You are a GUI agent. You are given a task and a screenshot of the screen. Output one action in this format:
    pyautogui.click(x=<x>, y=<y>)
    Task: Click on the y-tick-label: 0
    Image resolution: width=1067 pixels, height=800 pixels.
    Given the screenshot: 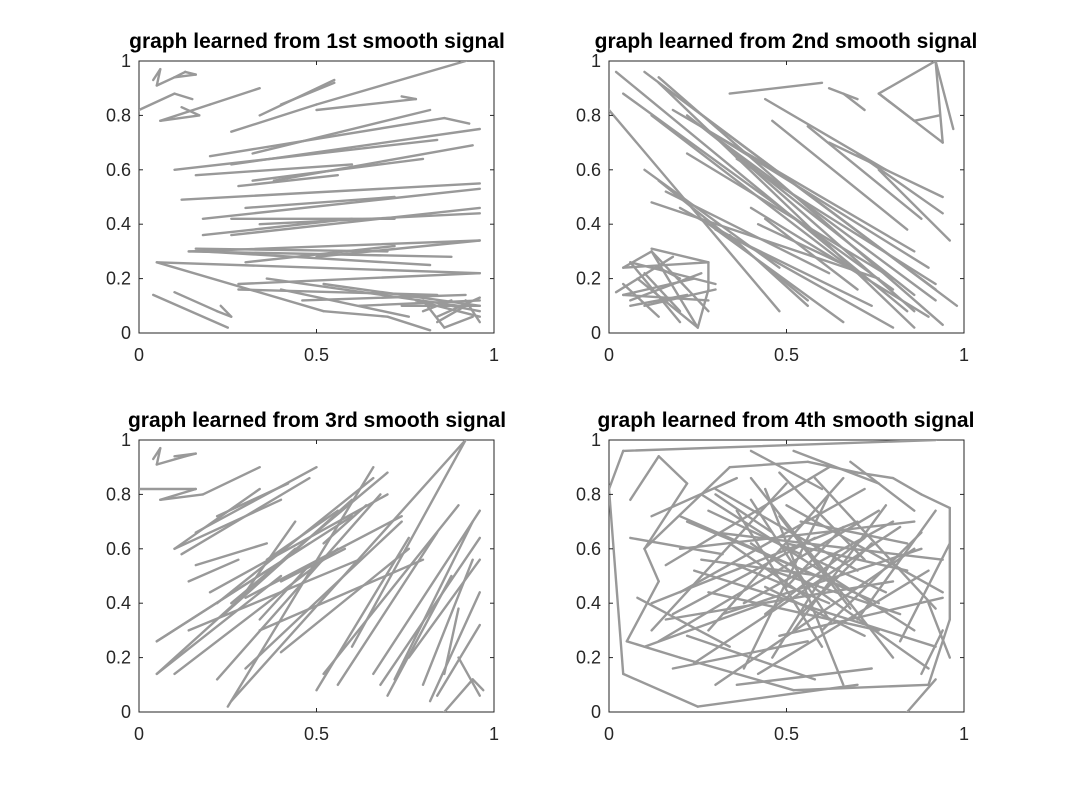 What is the action you would take?
    pyautogui.click(x=596, y=333)
    